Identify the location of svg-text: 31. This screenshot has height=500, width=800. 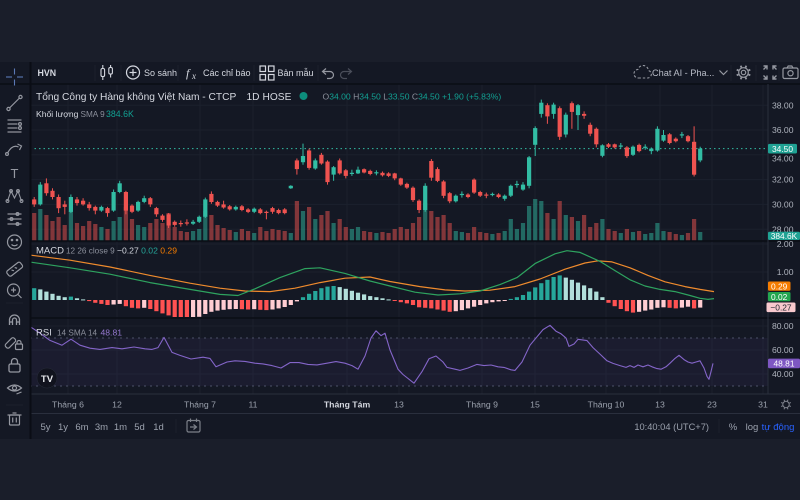
(763, 405).